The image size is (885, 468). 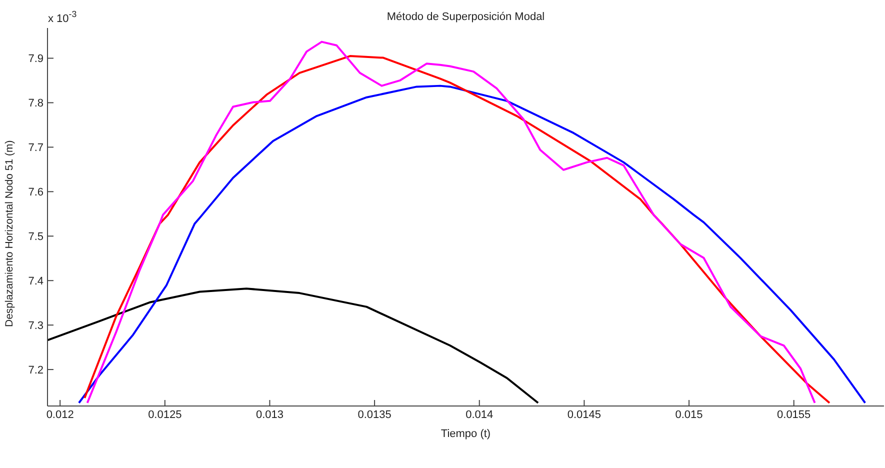 I want to click on chart-title: Método de Superposición Modal, so click(x=465, y=17).